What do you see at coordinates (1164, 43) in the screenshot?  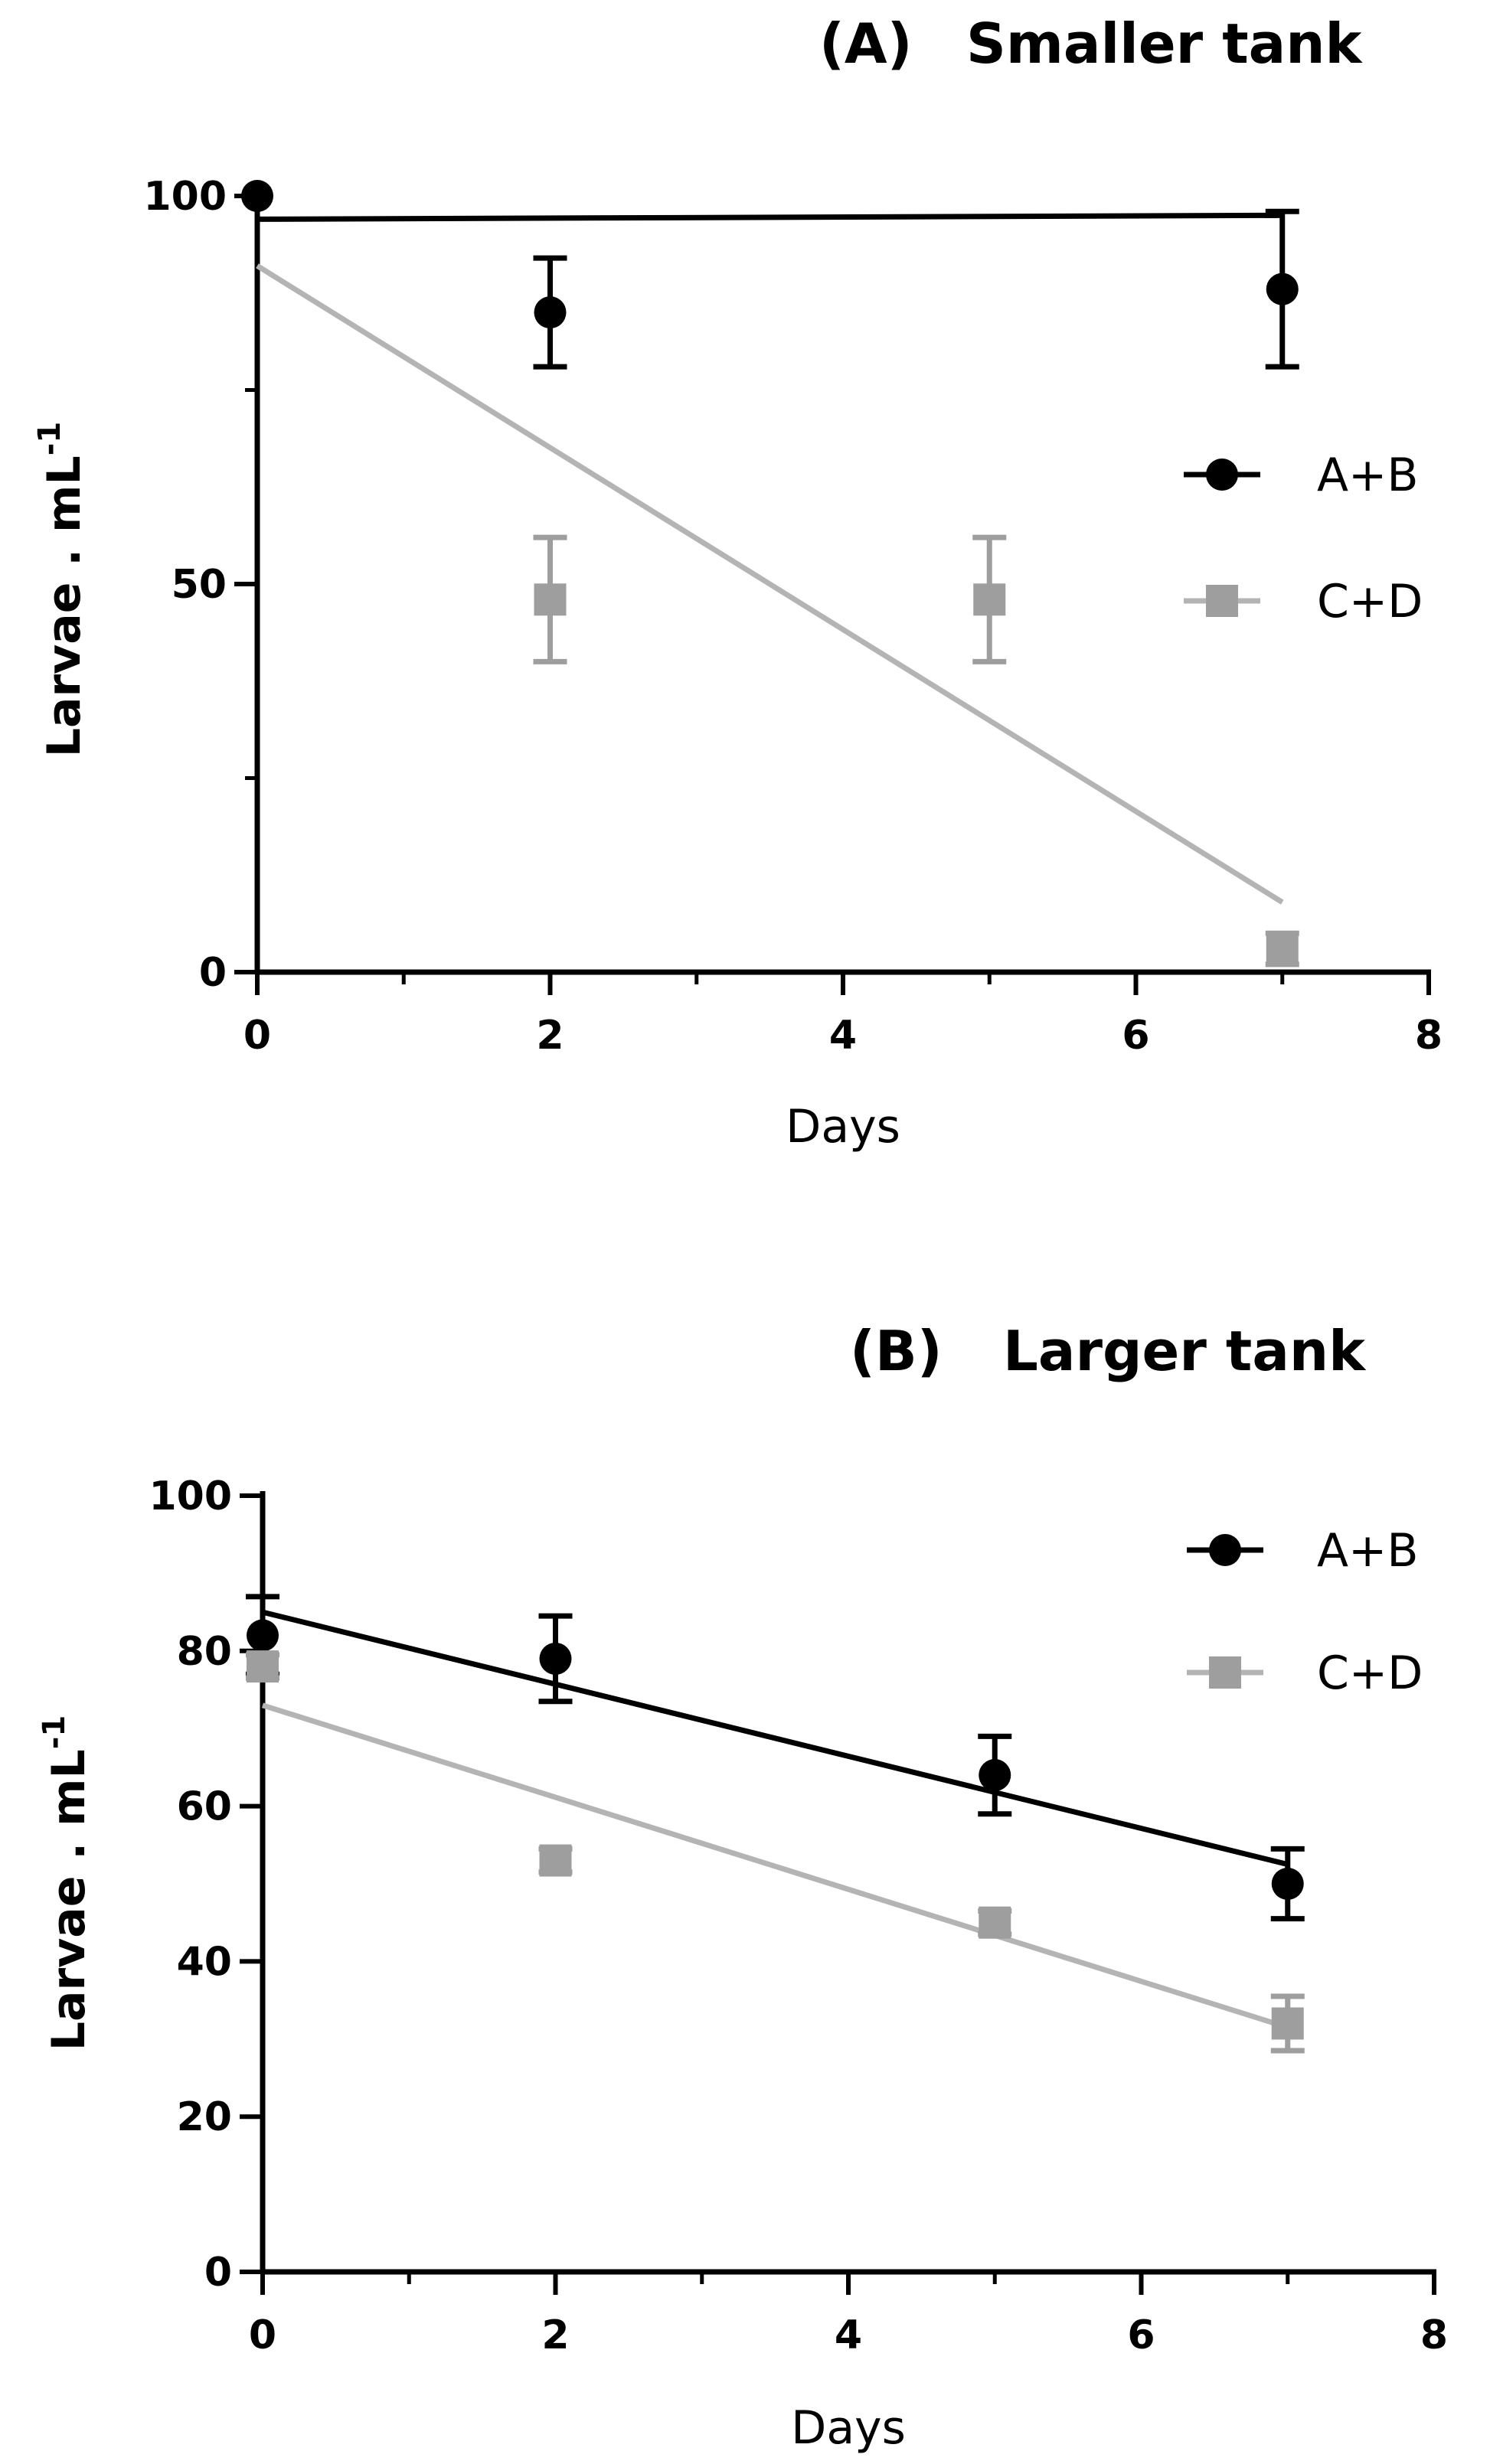 I see `chart-title: Smaller tank` at bounding box center [1164, 43].